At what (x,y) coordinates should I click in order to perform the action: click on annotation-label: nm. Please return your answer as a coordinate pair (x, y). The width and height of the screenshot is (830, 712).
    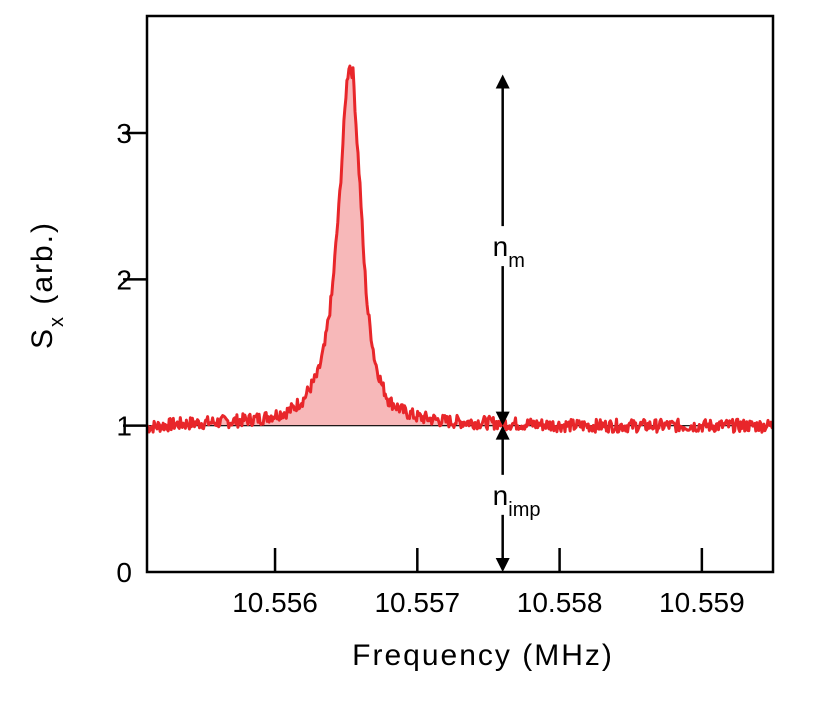
    Looking at the image, I should click on (509, 251).